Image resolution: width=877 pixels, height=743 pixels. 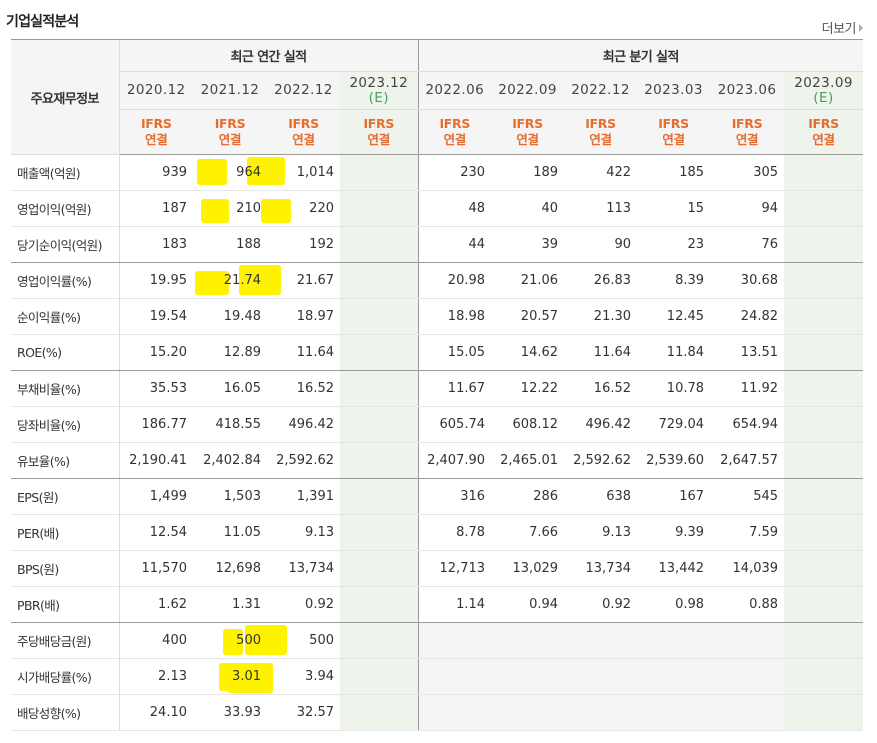 I want to click on value-text: 638, so click(x=619, y=496).